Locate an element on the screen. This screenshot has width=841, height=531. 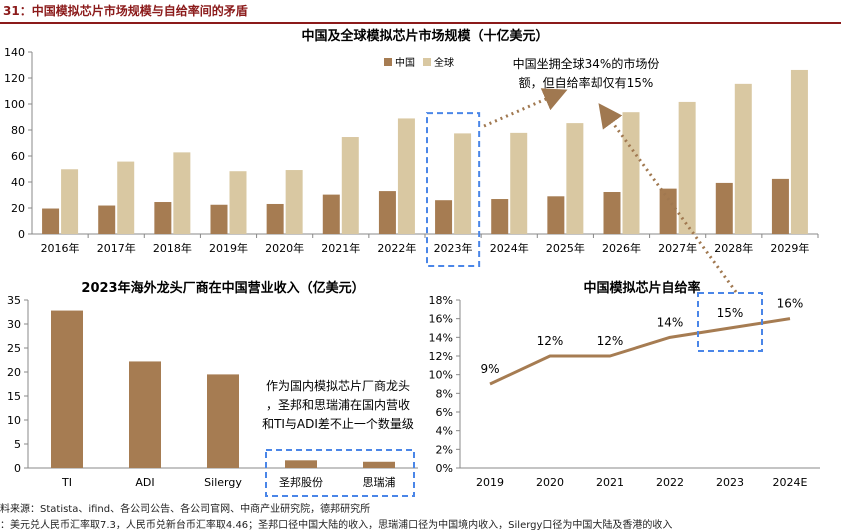
x-tick-label: 2024年 is located at coordinates (509, 248).